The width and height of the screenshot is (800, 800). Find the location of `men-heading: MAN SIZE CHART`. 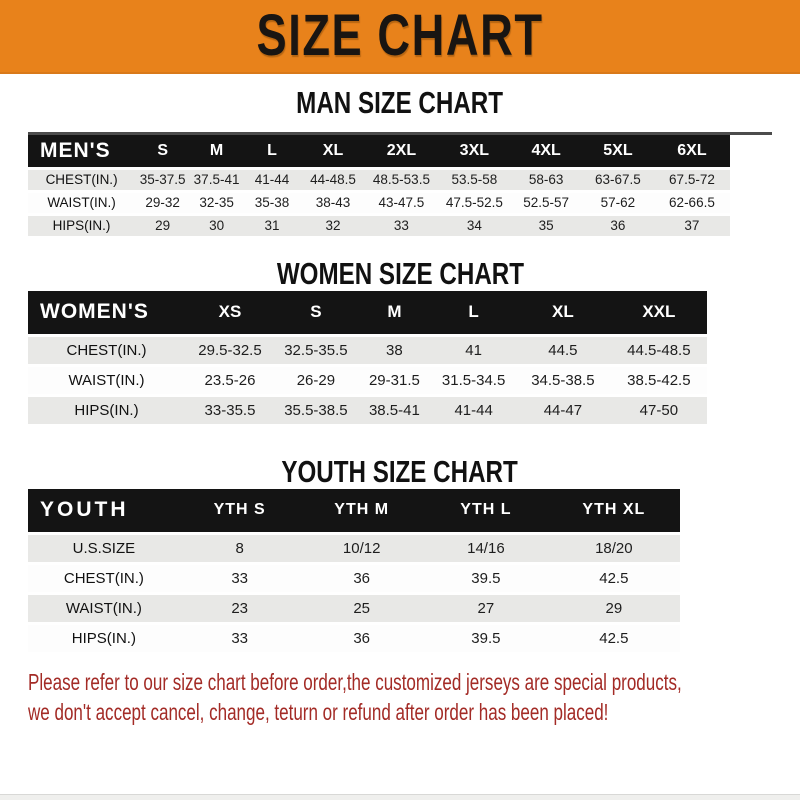

men-heading: MAN SIZE CHART is located at coordinates (400, 103).